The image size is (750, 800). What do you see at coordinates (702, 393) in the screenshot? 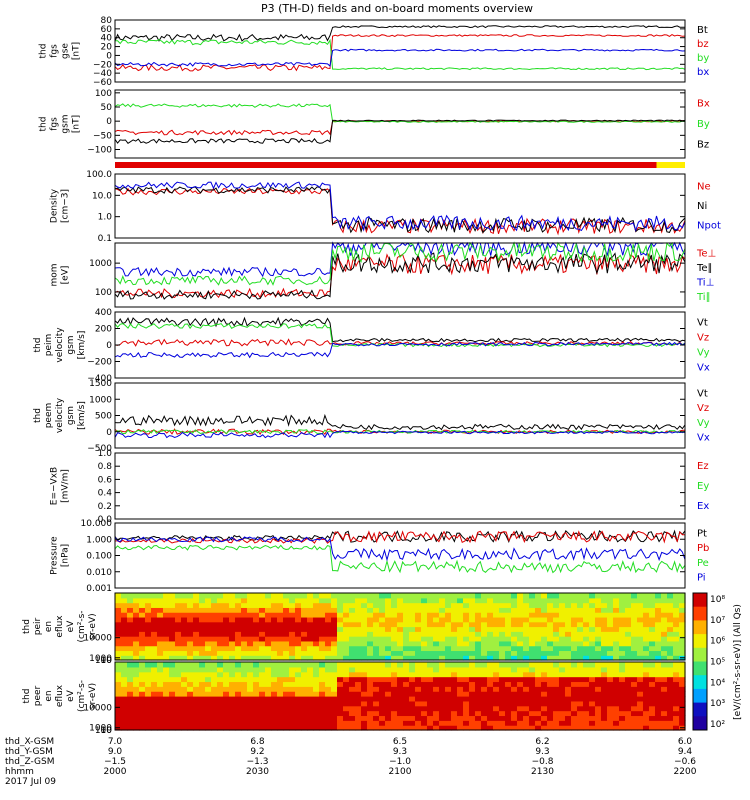
I see `legend-Vt: Vt` at bounding box center [702, 393].